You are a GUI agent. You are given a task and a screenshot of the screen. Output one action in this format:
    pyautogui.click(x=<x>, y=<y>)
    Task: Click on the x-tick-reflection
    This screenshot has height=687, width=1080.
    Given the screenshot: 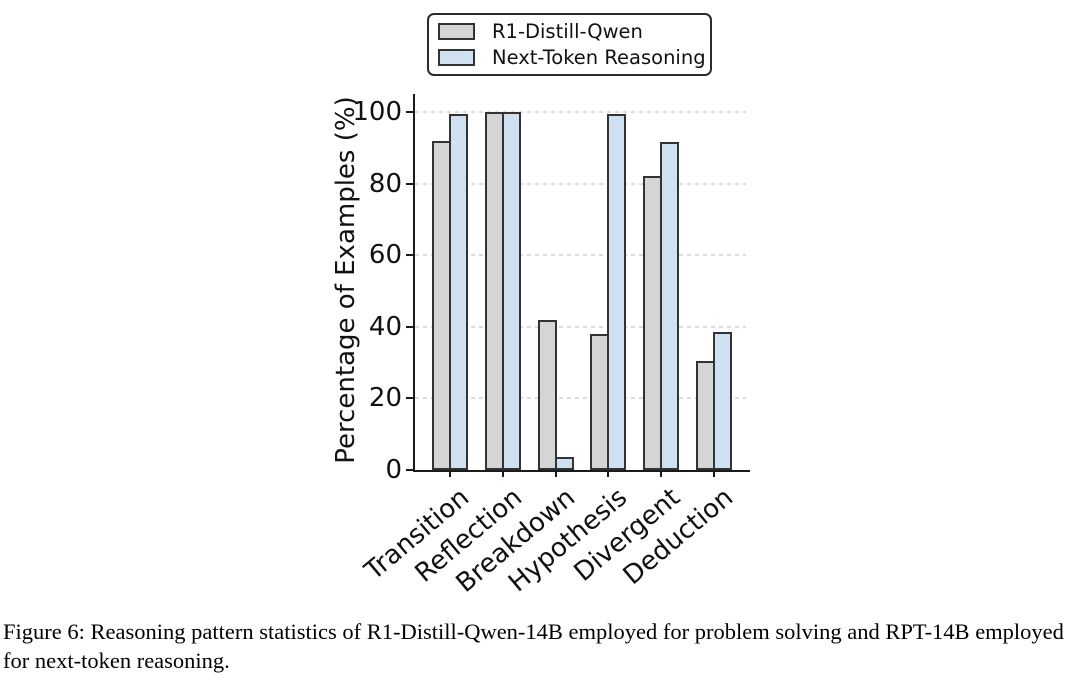 What is the action you would take?
    pyautogui.click(x=502, y=474)
    